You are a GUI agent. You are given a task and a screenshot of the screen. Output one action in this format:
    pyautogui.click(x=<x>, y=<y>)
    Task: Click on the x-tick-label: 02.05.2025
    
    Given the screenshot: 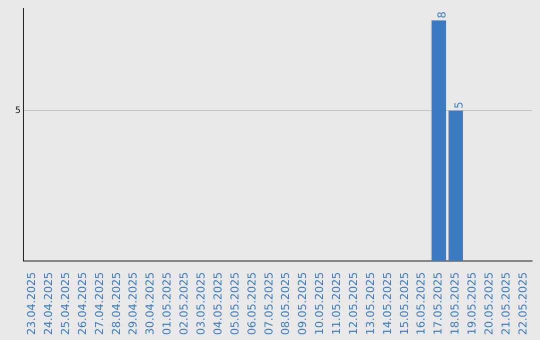 What is the action you would take?
    pyautogui.click(x=184, y=304)
    